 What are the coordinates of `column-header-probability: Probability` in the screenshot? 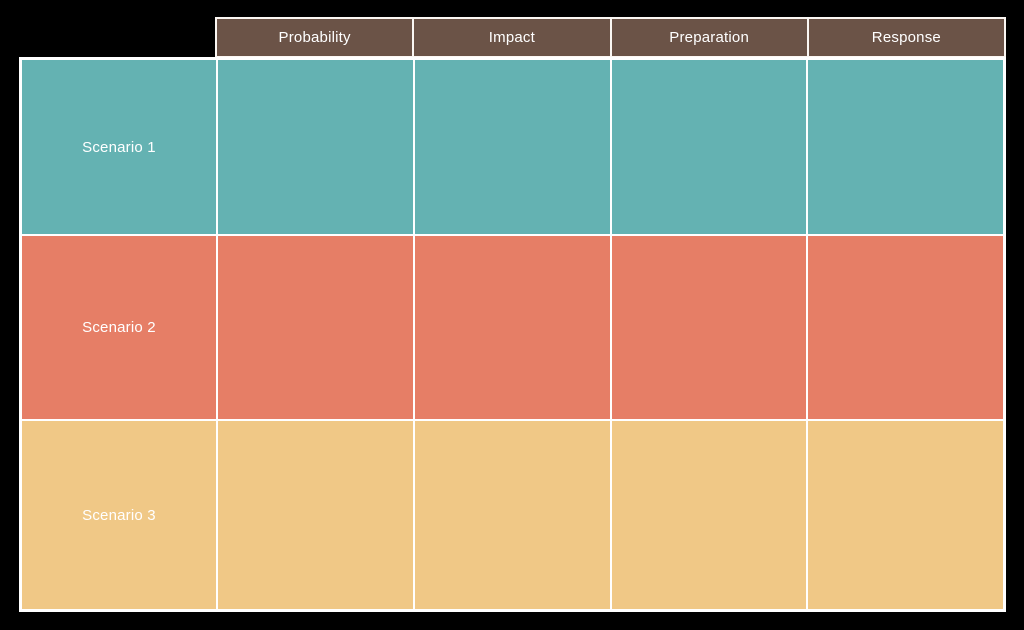 It's located at (315, 37).